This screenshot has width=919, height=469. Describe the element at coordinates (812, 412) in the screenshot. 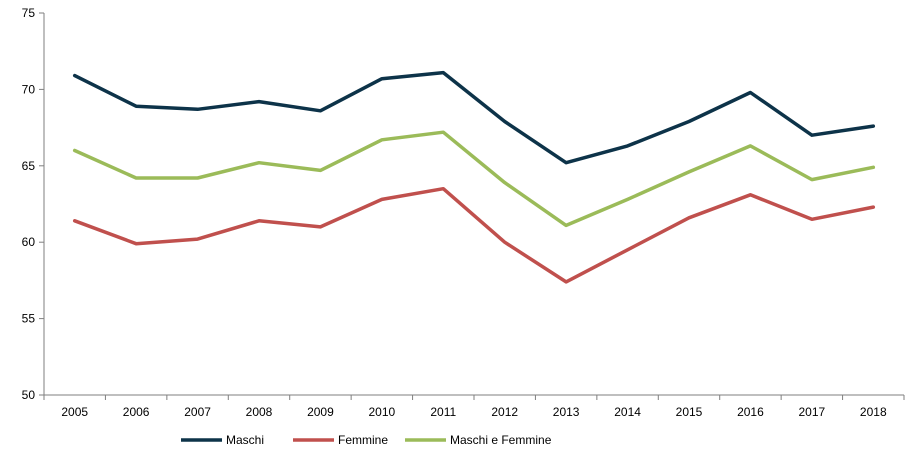

I see `x-tick-label: 2017` at that location.